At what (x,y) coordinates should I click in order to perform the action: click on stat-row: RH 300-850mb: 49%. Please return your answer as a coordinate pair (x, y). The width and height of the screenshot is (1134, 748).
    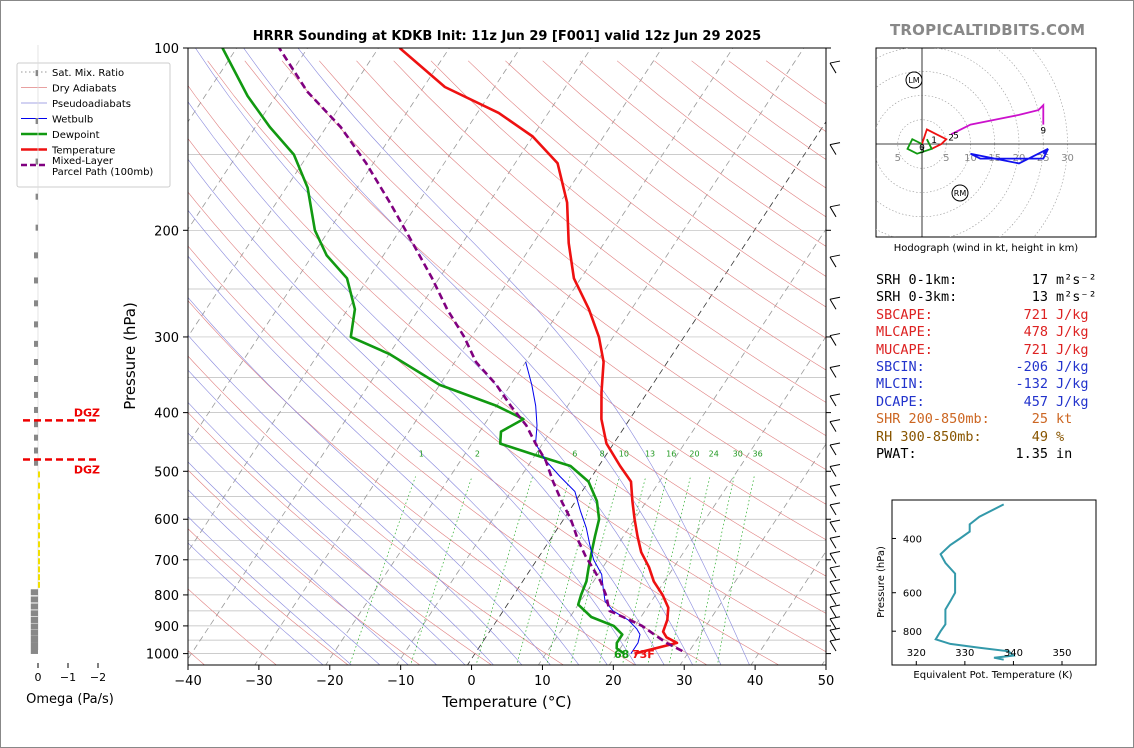
    Looking at the image, I should click on (986, 437).